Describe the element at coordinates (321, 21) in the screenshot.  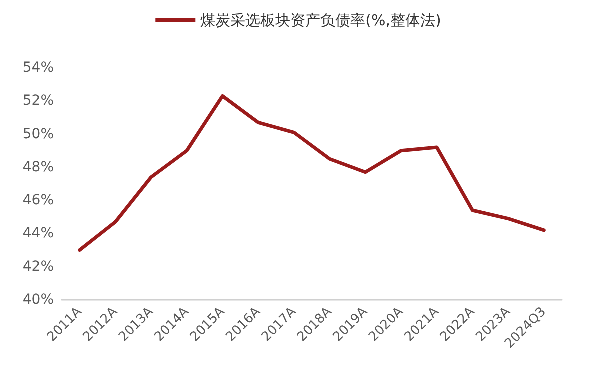
I see `legend-label: 煤炭采选板块资产负债率(%,整体法)` at that location.